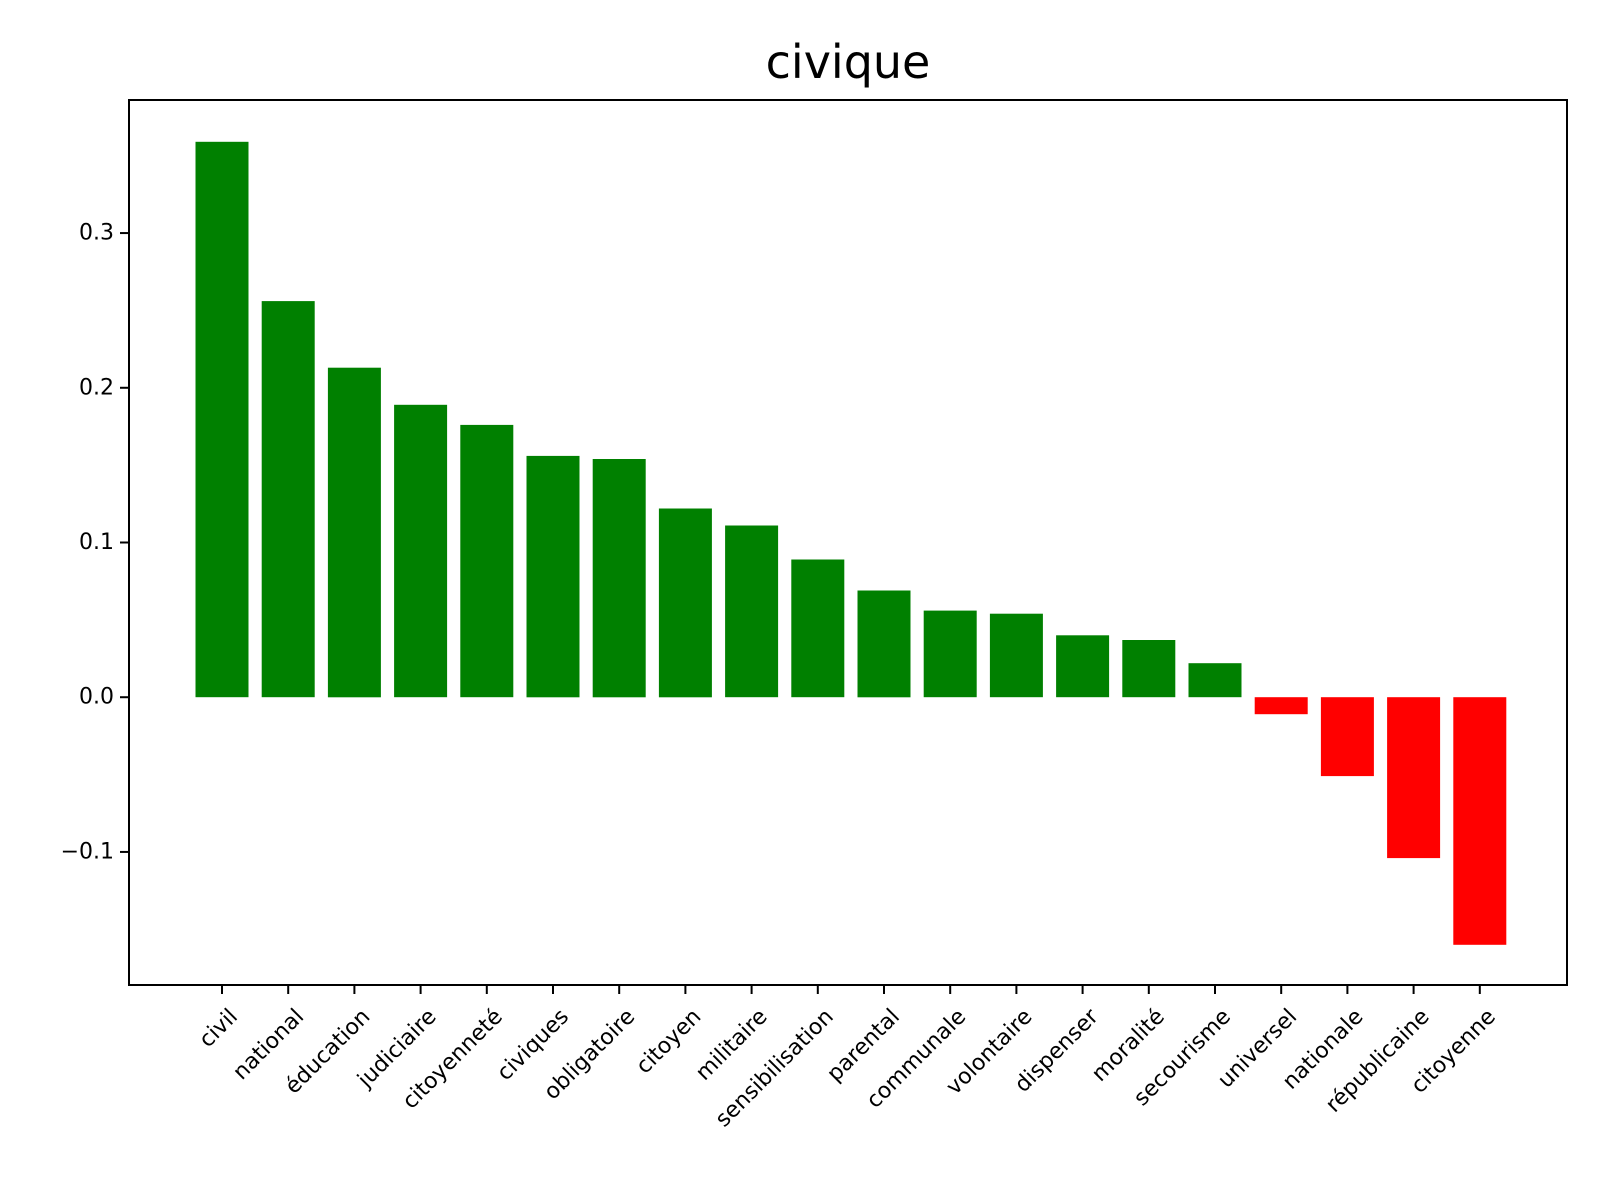  I want to click on bar-universel, so click(1281, 706).